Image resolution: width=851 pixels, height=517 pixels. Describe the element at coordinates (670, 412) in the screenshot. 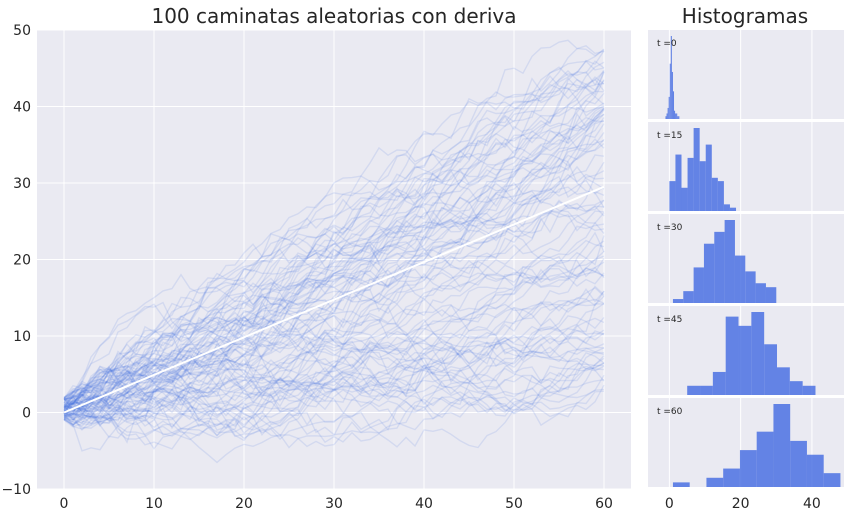

I see `histogram-panel-label: t =60` at that location.